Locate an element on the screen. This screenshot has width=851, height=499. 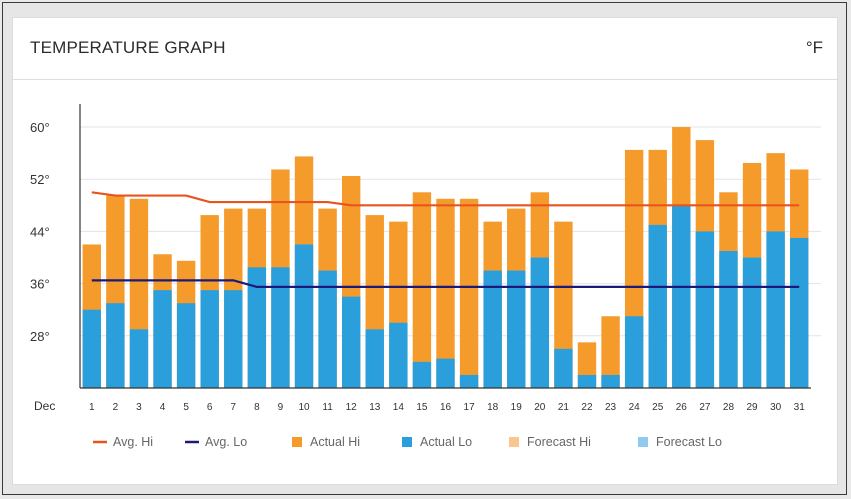
x-tick-label: 11 is located at coordinates (327, 407).